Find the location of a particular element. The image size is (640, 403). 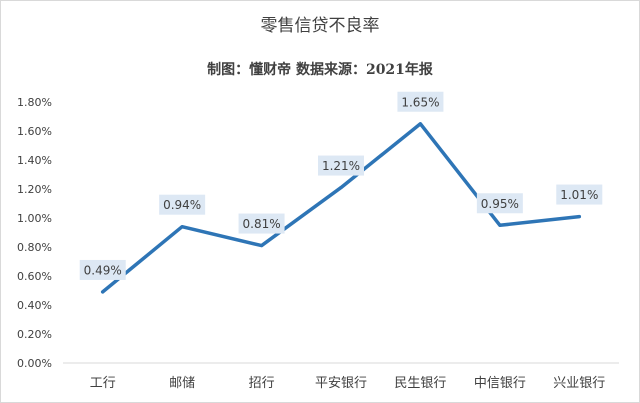

y-tick-label: 0.60% is located at coordinates (34, 276).